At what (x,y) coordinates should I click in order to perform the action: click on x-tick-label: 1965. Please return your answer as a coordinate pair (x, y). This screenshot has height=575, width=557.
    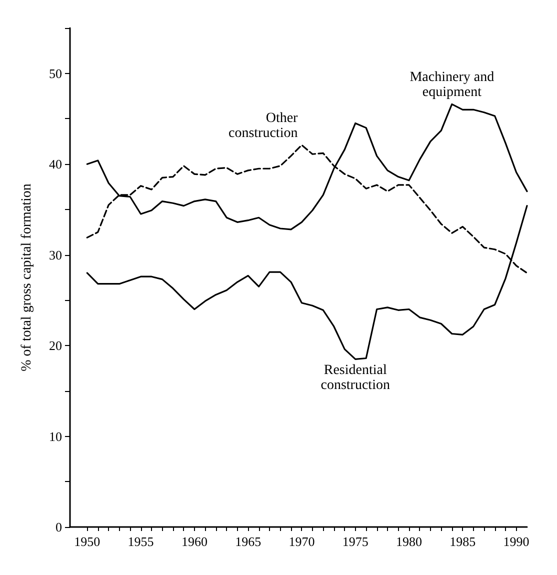
    Looking at the image, I should click on (248, 541).